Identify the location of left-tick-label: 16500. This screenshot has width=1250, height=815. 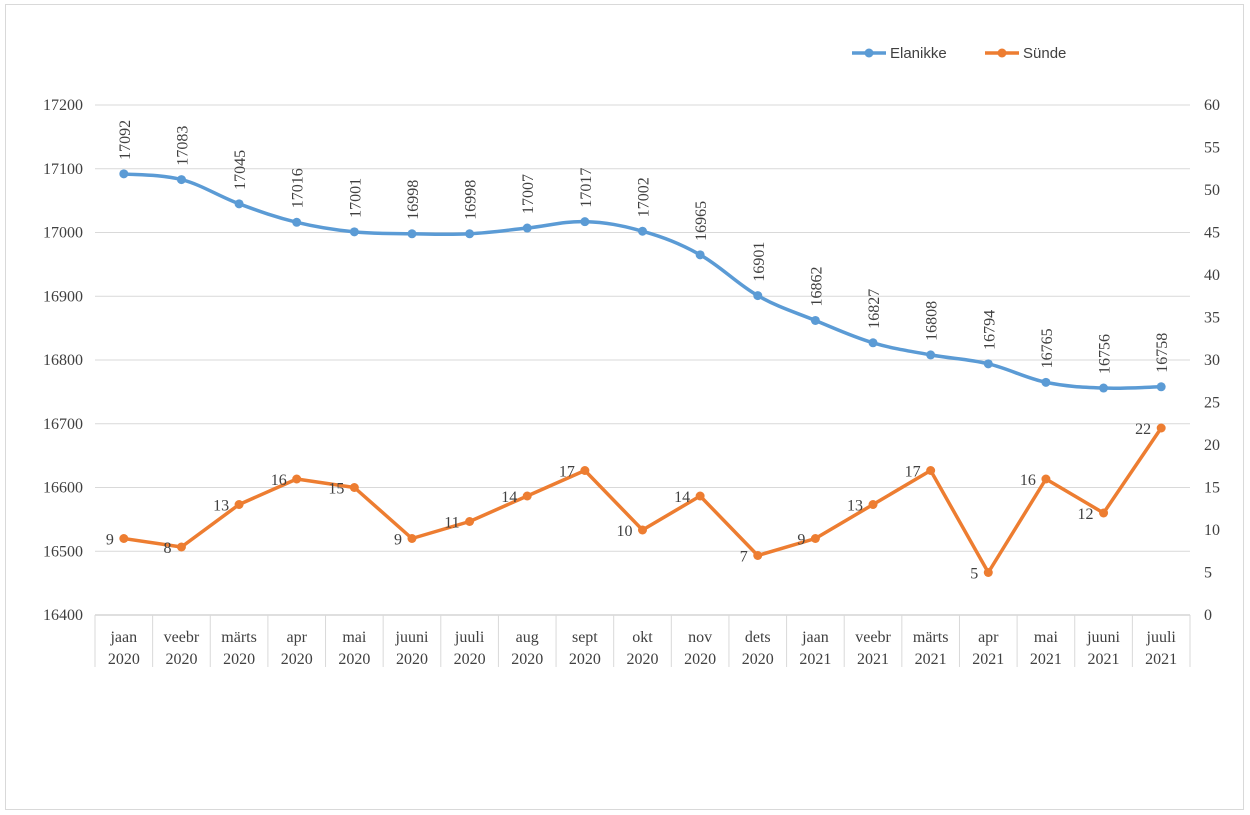
(63, 551).